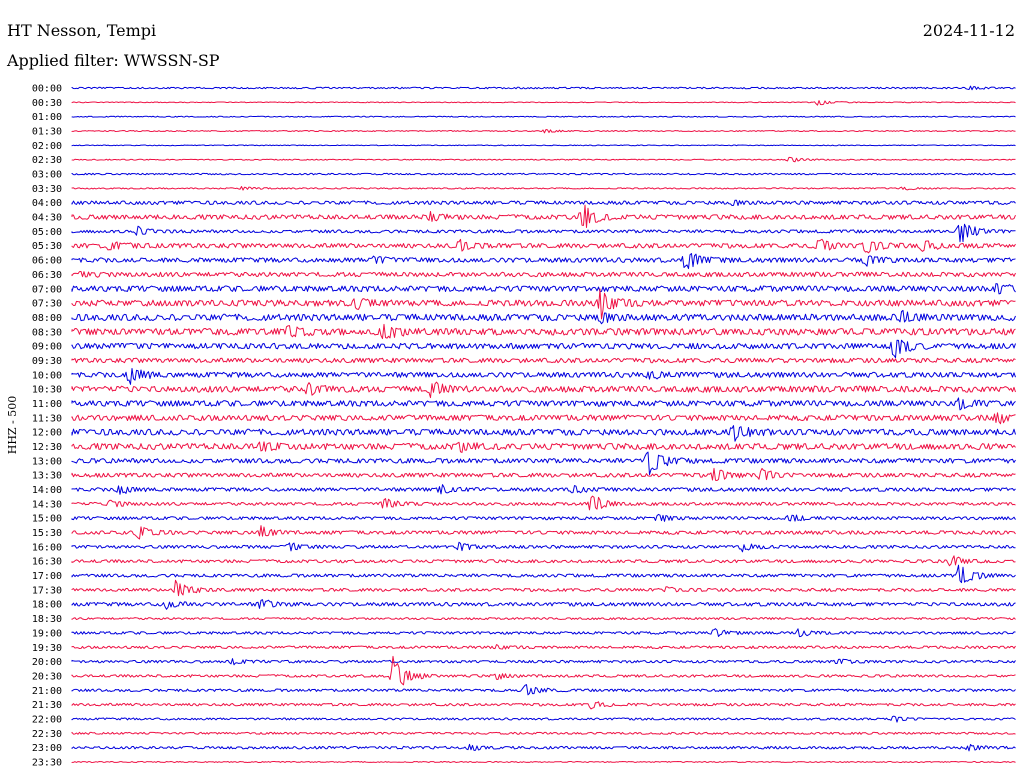 Image resolution: width=1024 pixels, height=780 pixels. I want to click on time-tick-label: 15:30, so click(47, 533).